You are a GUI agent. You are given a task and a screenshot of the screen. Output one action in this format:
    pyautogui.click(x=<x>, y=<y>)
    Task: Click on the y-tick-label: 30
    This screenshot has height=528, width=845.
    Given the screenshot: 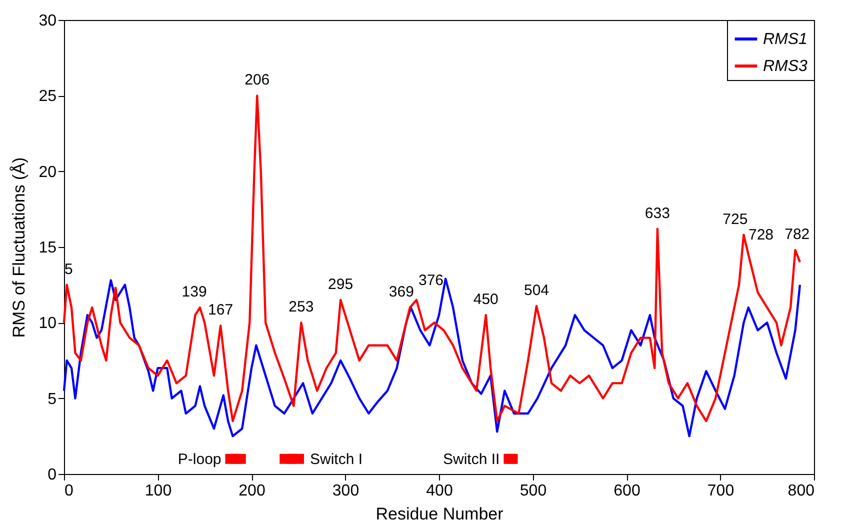 What is the action you would take?
    pyautogui.click(x=47, y=21)
    